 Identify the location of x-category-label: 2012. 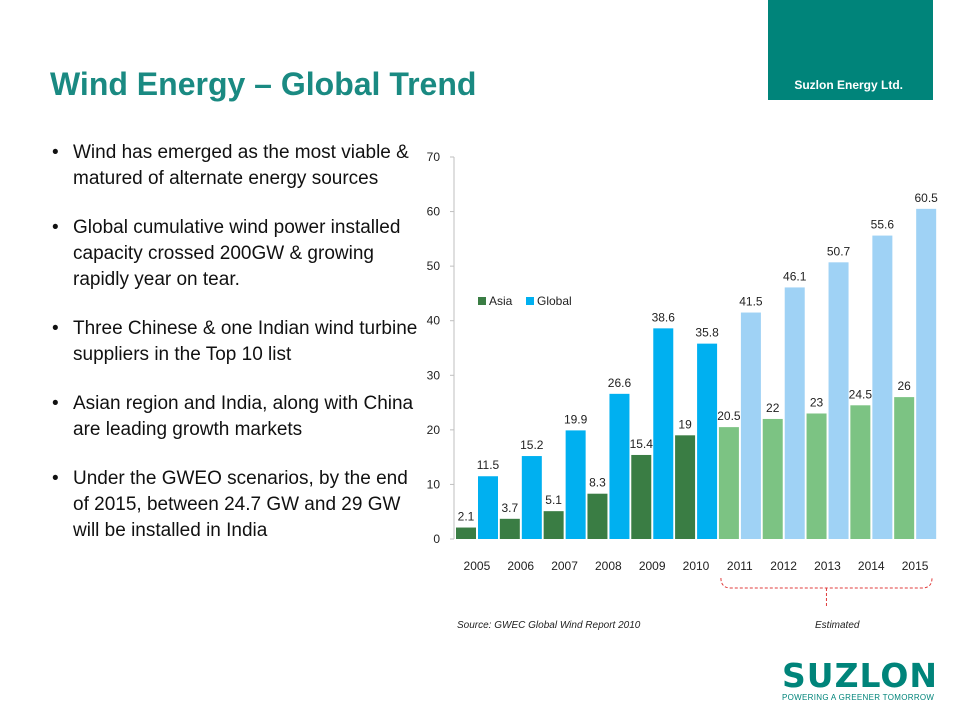
(783, 566).